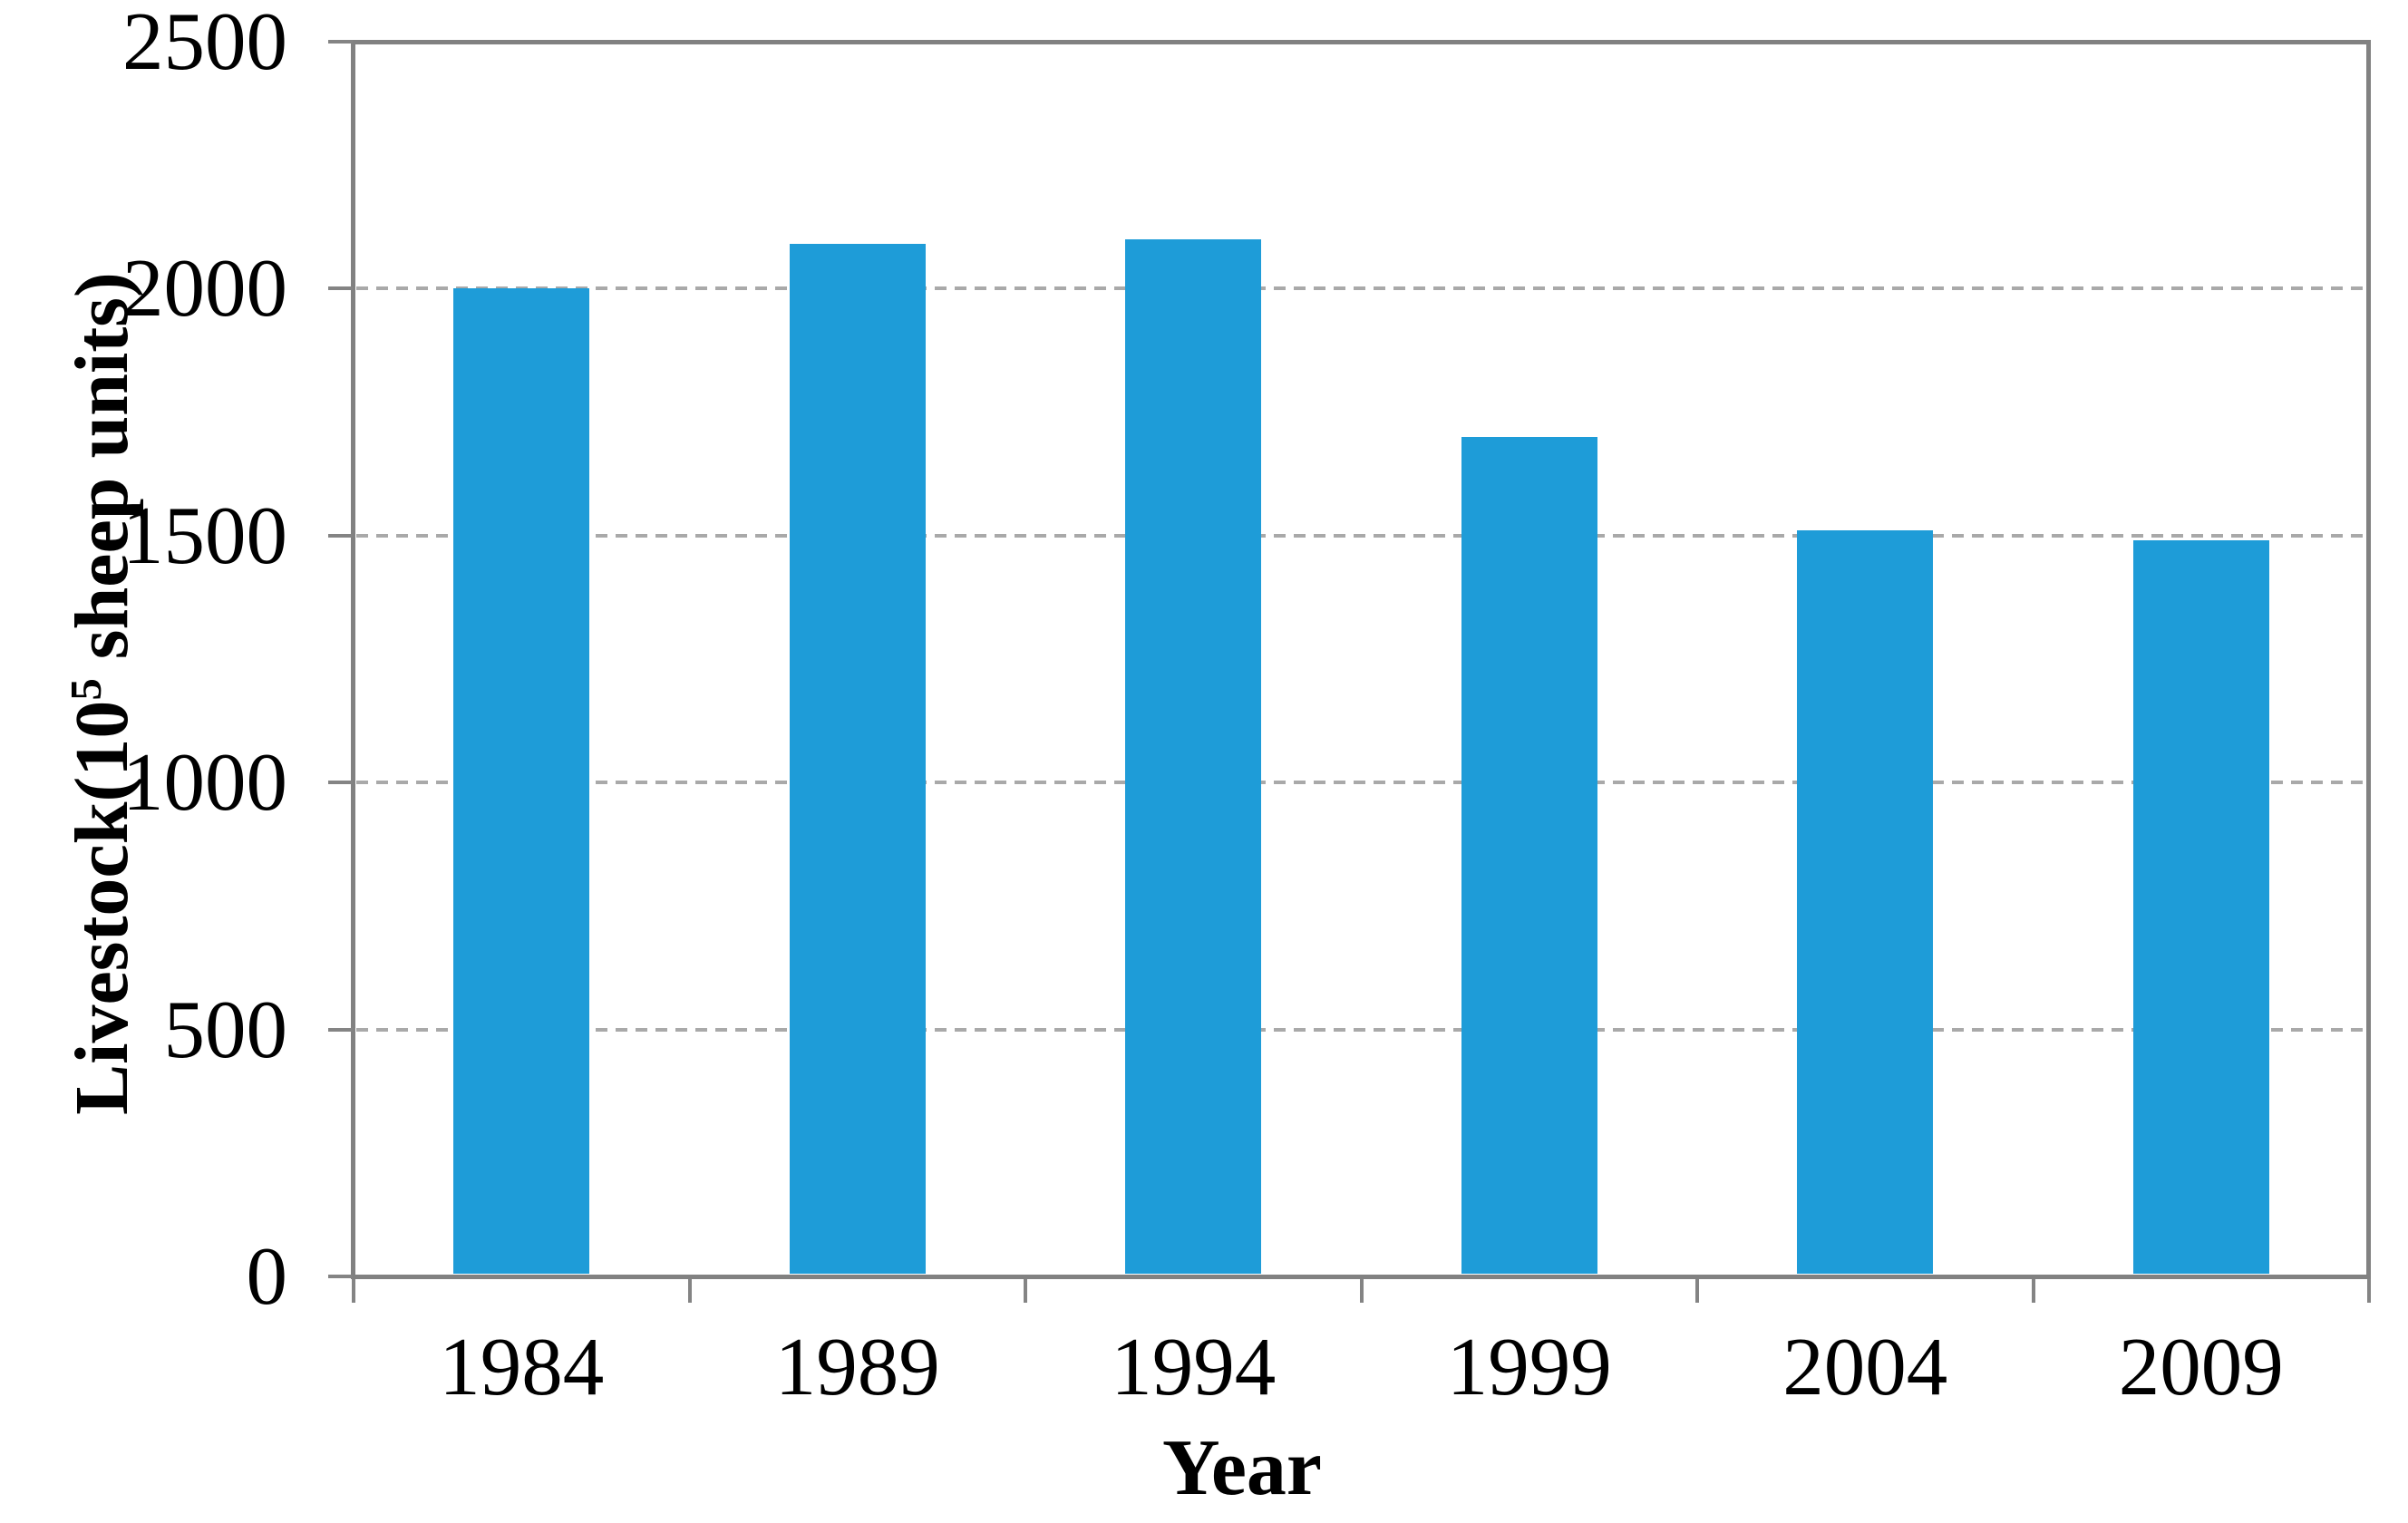 Image resolution: width=2408 pixels, height=1523 pixels. Describe the element at coordinates (1529, 855) in the screenshot. I see `bar-1999` at that location.